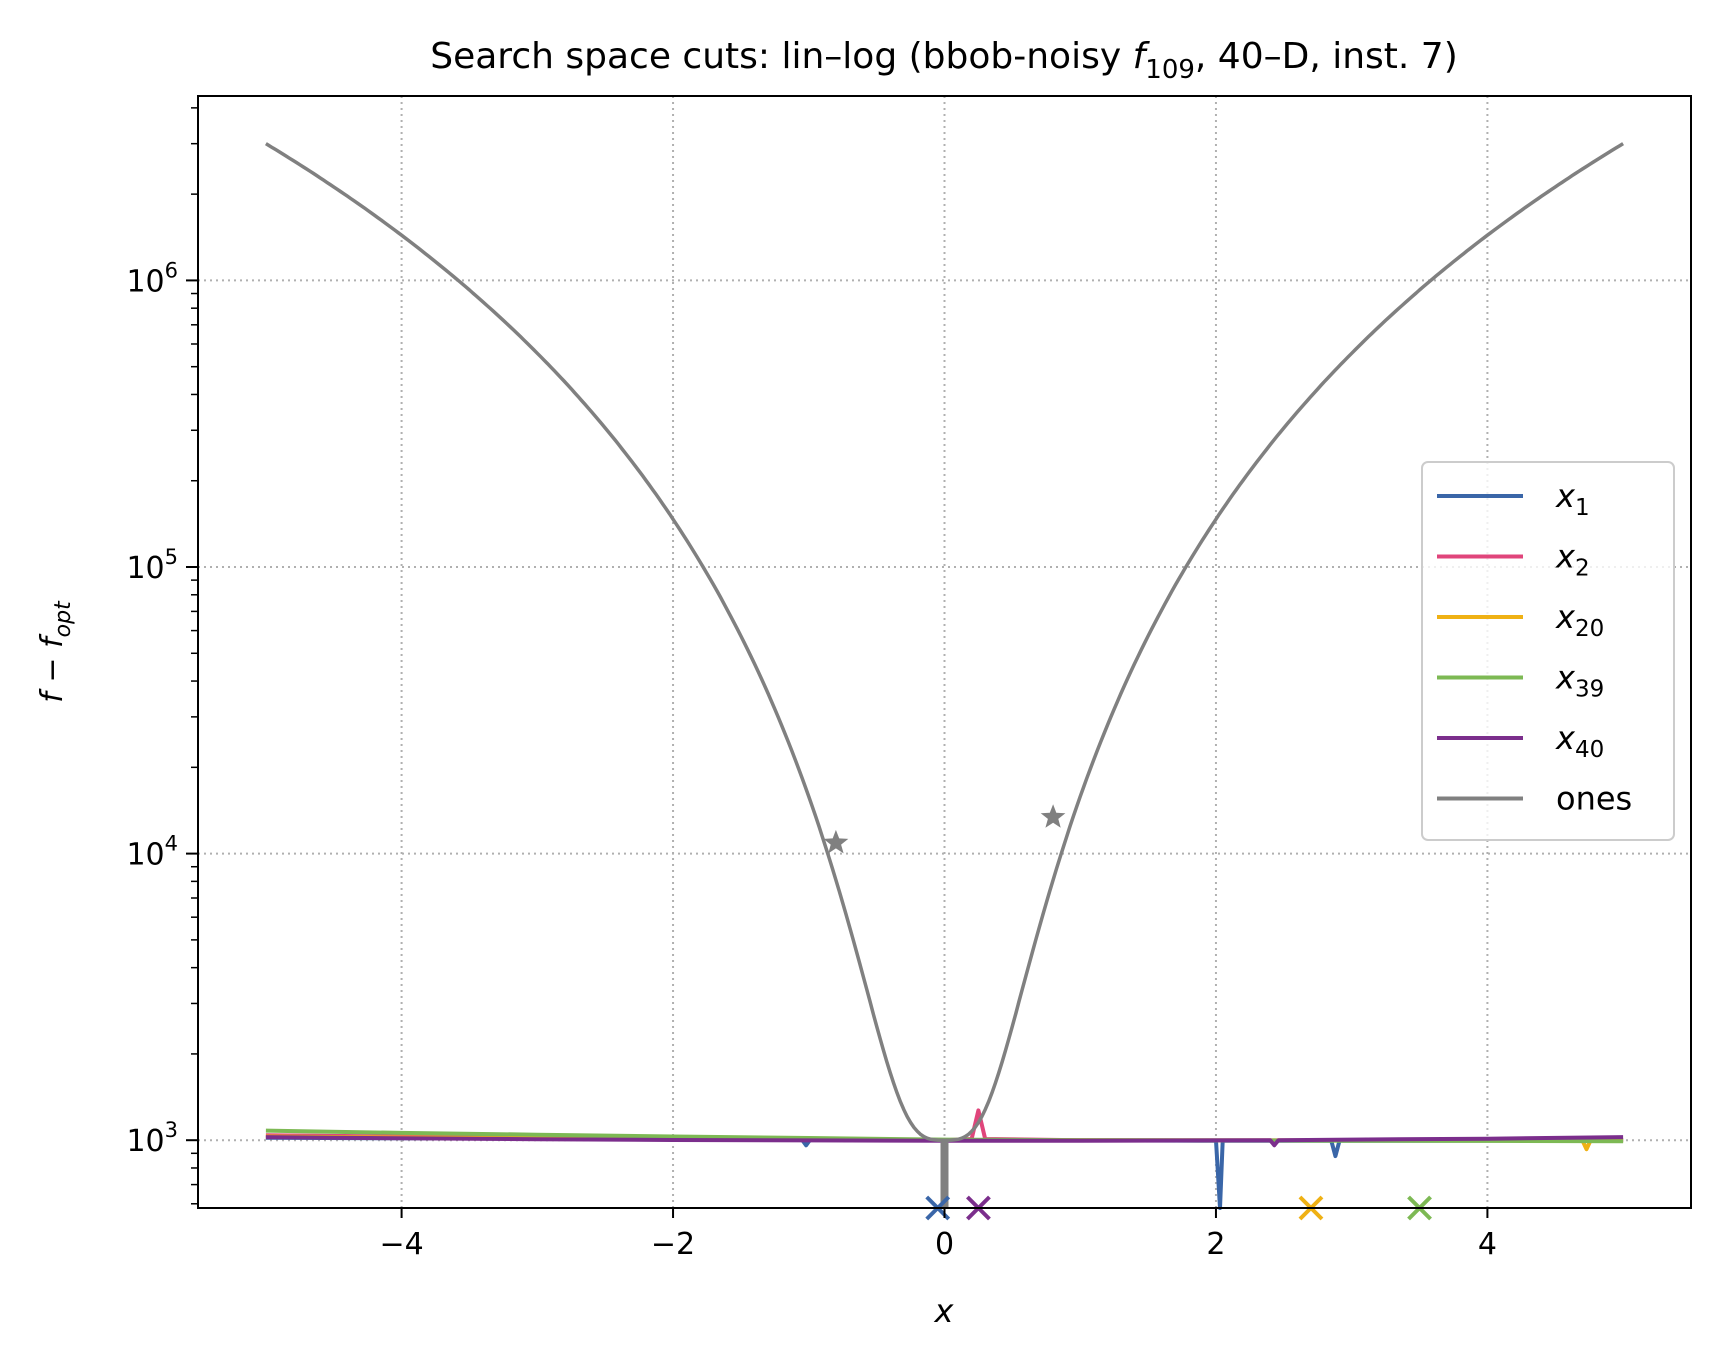 The height and width of the screenshot is (1364, 1714). I want to click on legend-frame, so click(1548, 651).